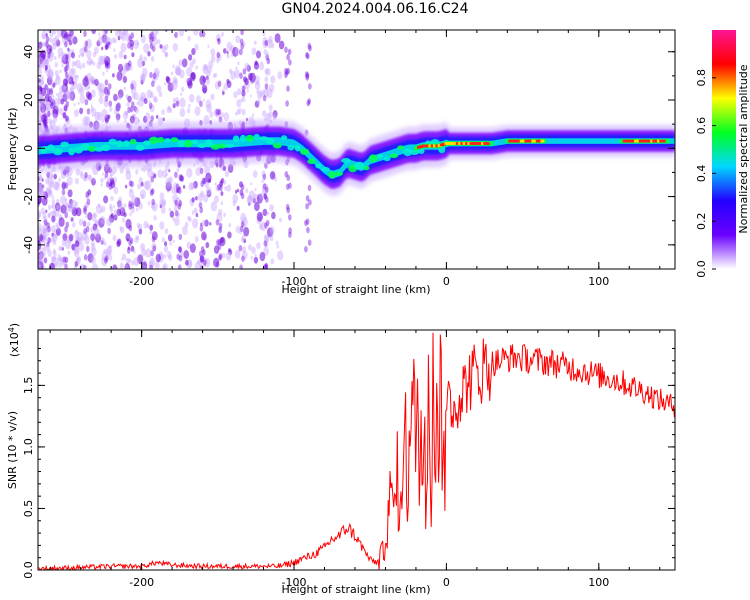  Describe the element at coordinates (294, 582) in the screenshot. I see `x-tick-label: -100` at that location.